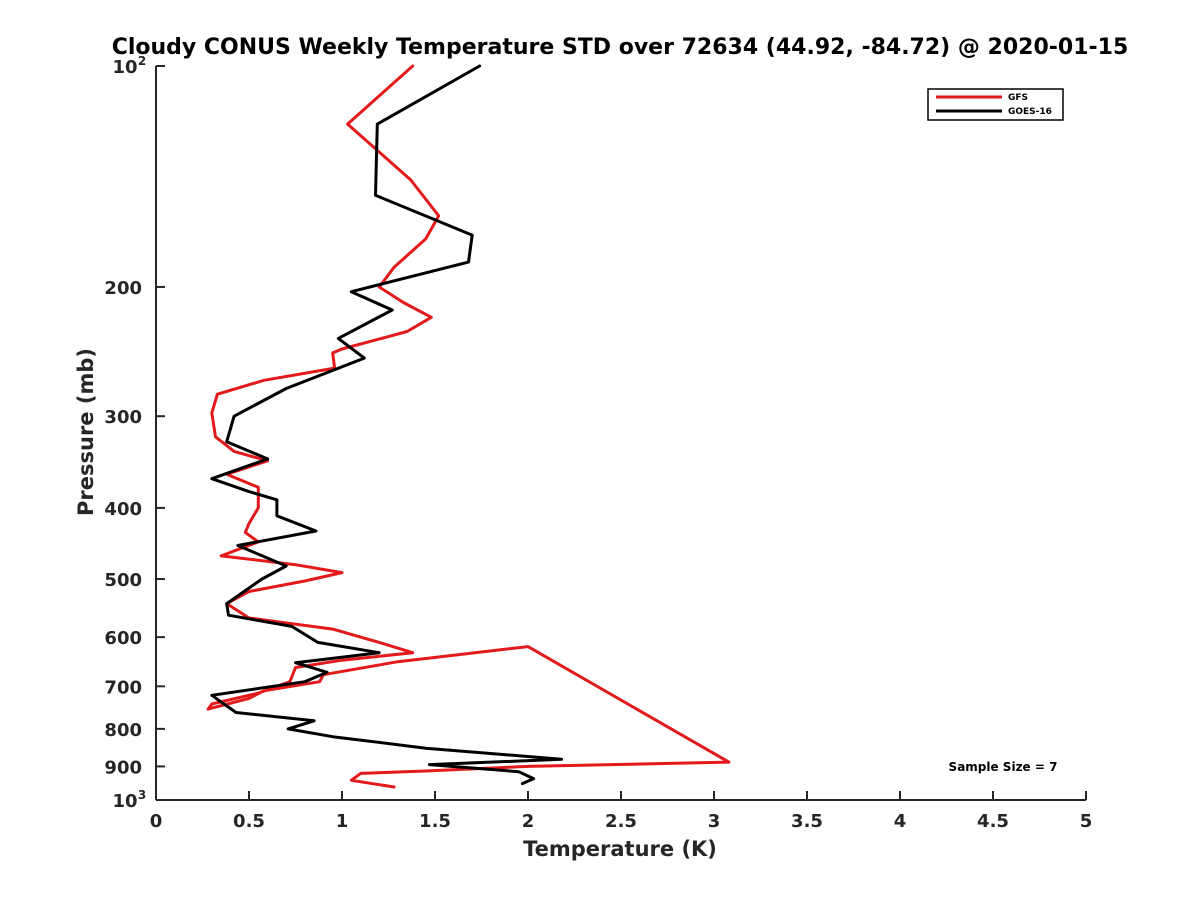 Image resolution: width=1200 pixels, height=900 pixels. I want to click on y-tick-label: 10 3, so click(129, 800).